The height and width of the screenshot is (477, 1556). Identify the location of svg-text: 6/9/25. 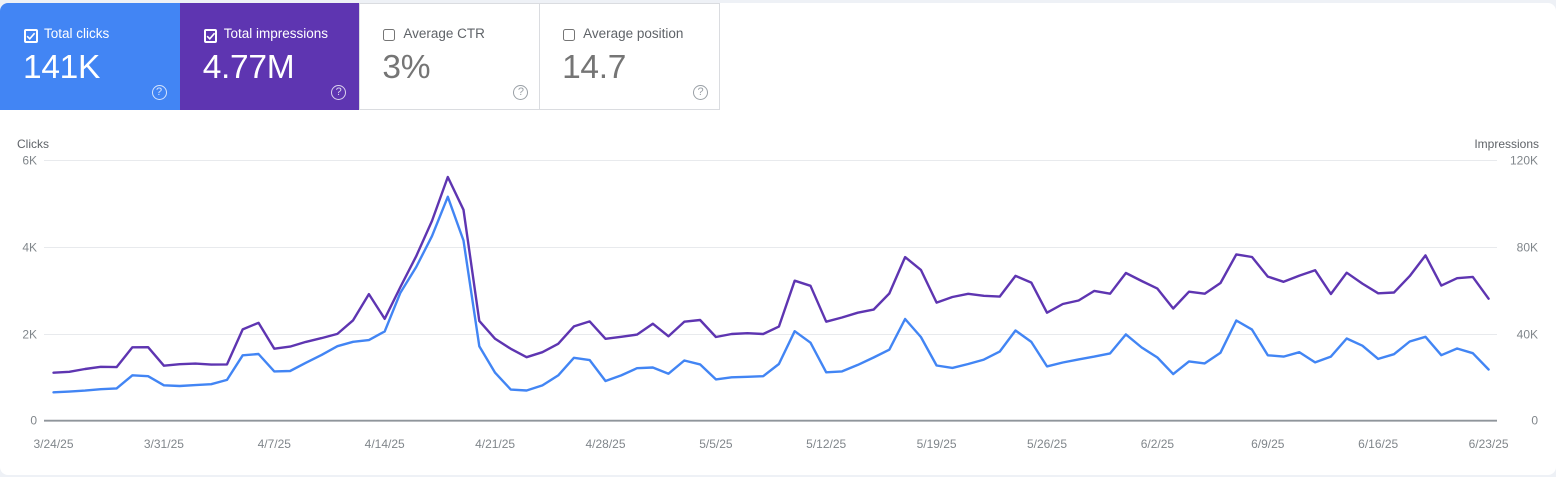
(1268, 444).